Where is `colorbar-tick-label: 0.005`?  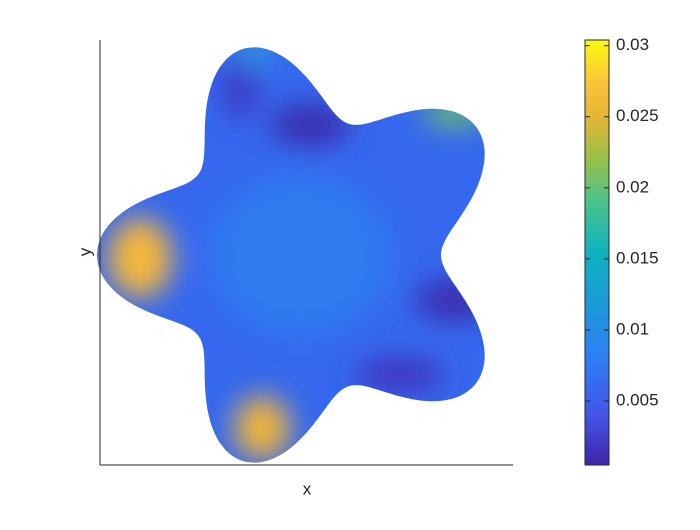
colorbar-tick-label: 0.005 is located at coordinates (637, 400).